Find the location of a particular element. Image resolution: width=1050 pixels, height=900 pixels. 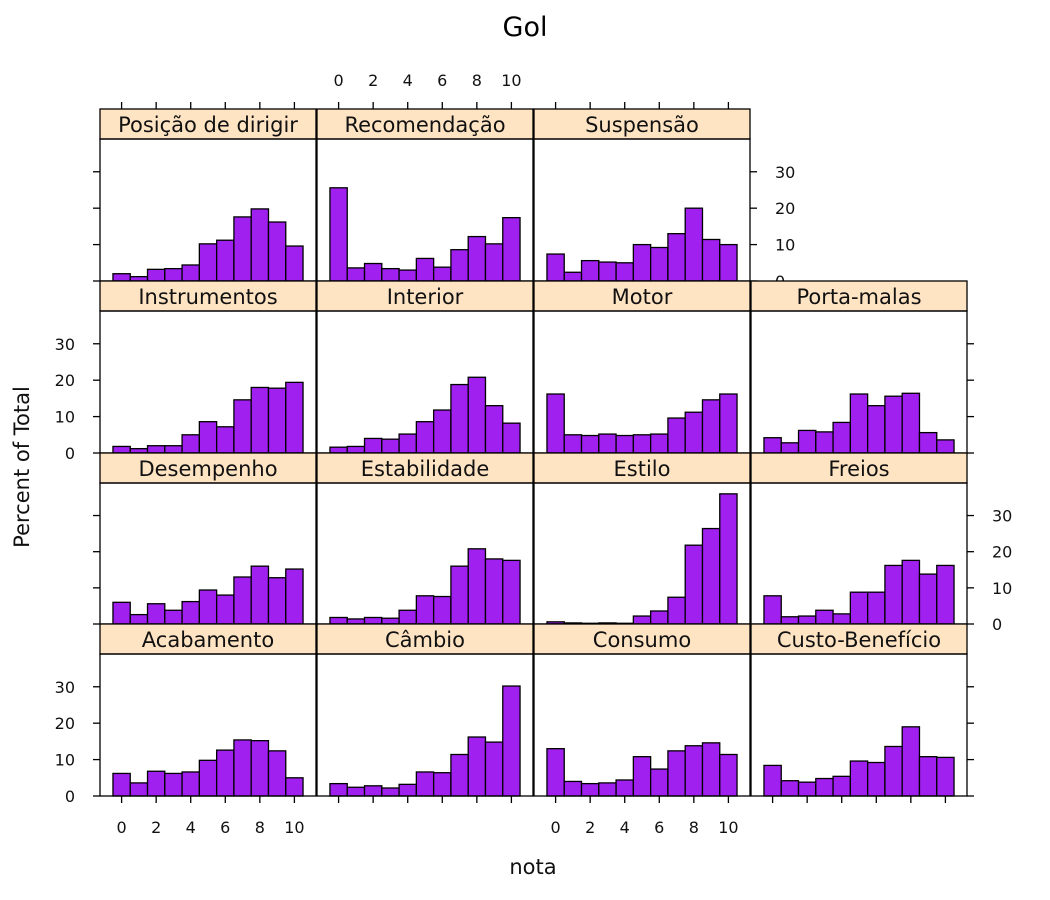

panel-strip-label: Porta-malas is located at coordinates (858, 297).